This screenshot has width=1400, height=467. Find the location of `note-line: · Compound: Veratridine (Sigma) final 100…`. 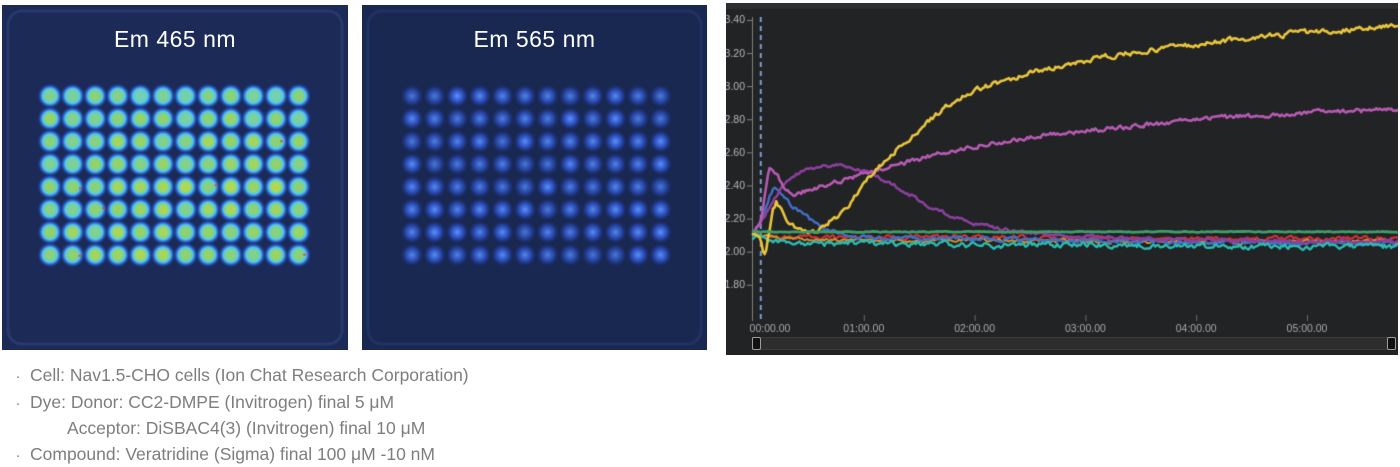

note-line: · Compound: Veratridine (Sigma) final 100… is located at coordinates (237, 454).